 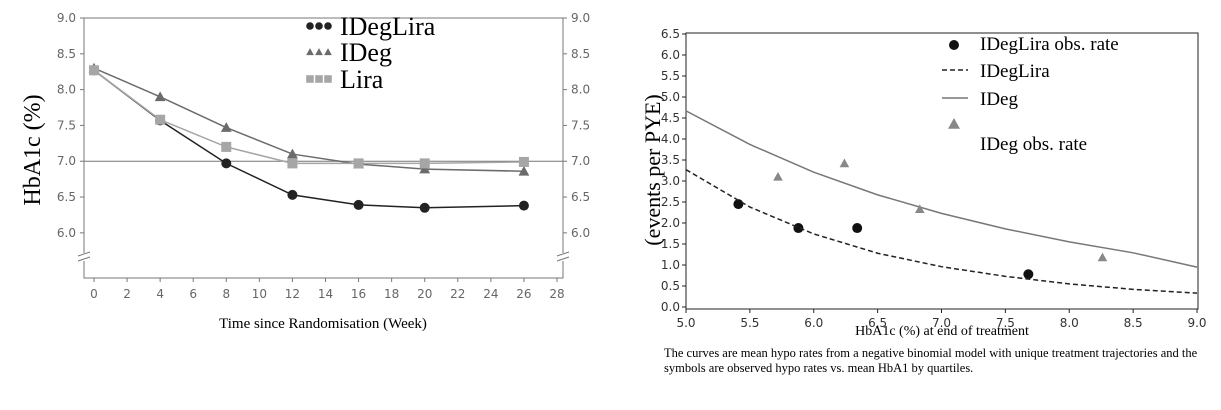 What do you see at coordinates (226, 294) in the screenshot?
I see `left-x-tick-label: 8` at bounding box center [226, 294].